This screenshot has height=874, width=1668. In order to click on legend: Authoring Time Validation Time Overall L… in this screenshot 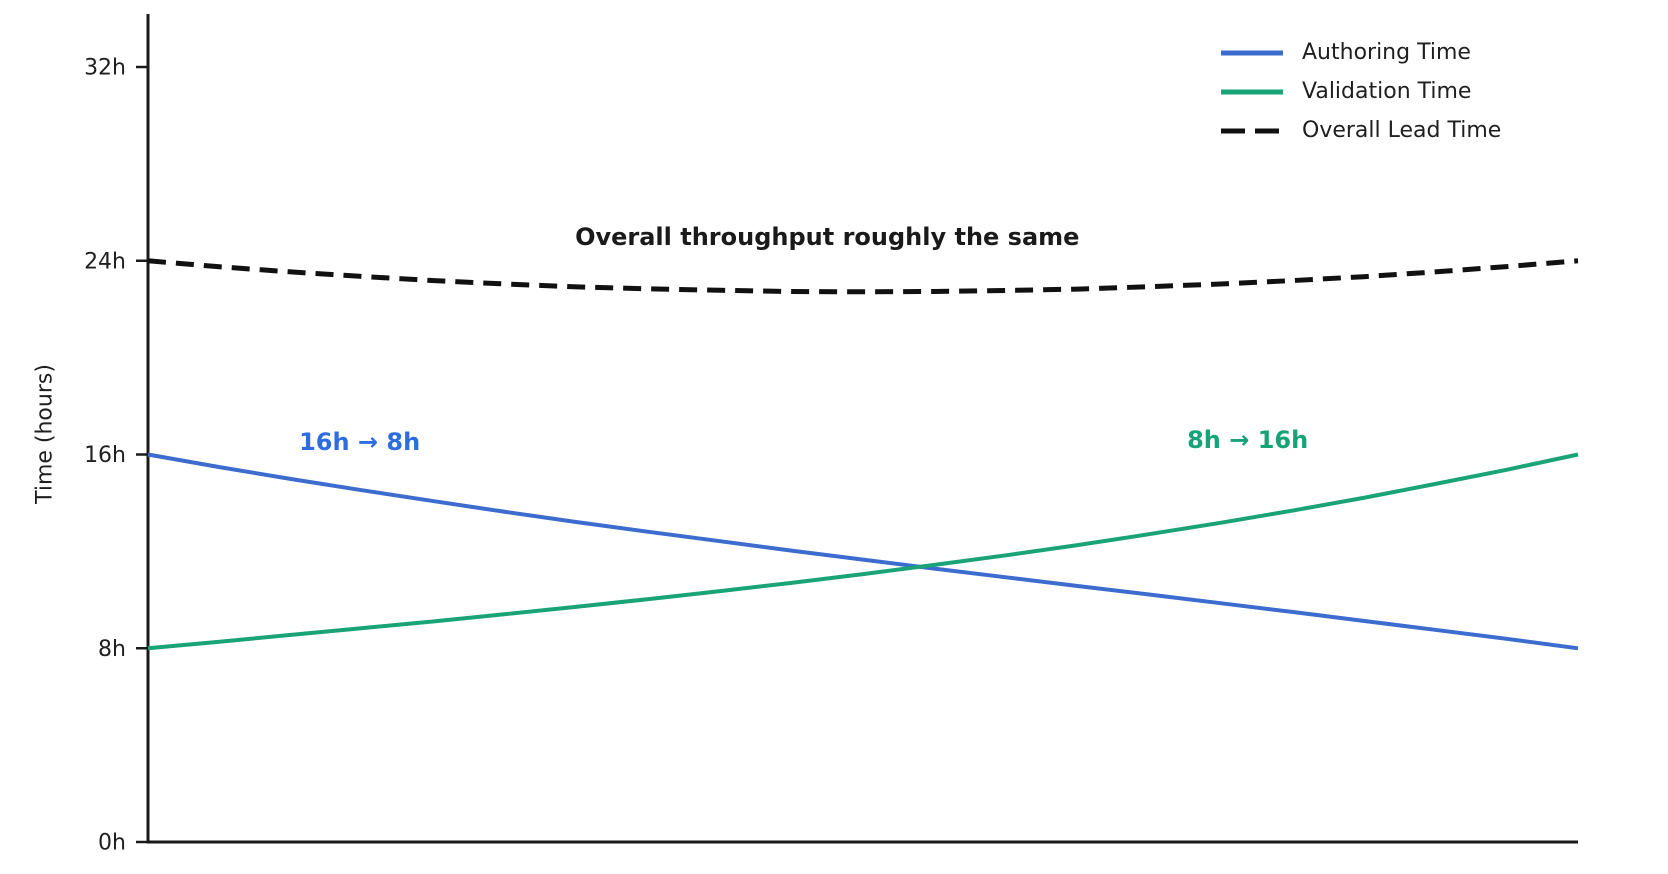, I will do `click(1360, 91)`.